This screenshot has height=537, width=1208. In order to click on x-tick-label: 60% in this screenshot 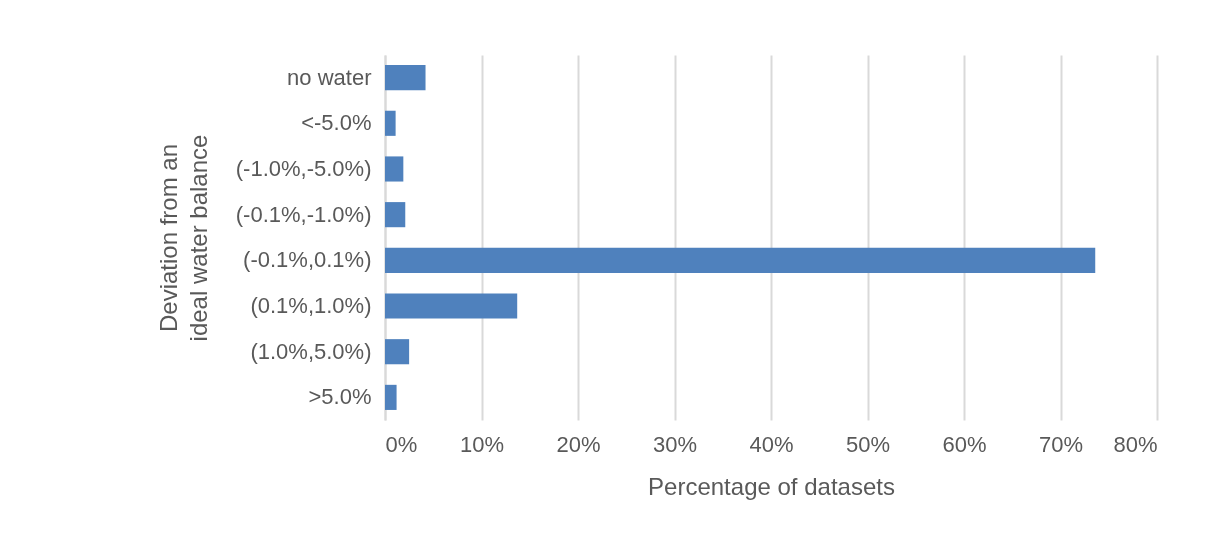, I will do `click(964, 444)`.